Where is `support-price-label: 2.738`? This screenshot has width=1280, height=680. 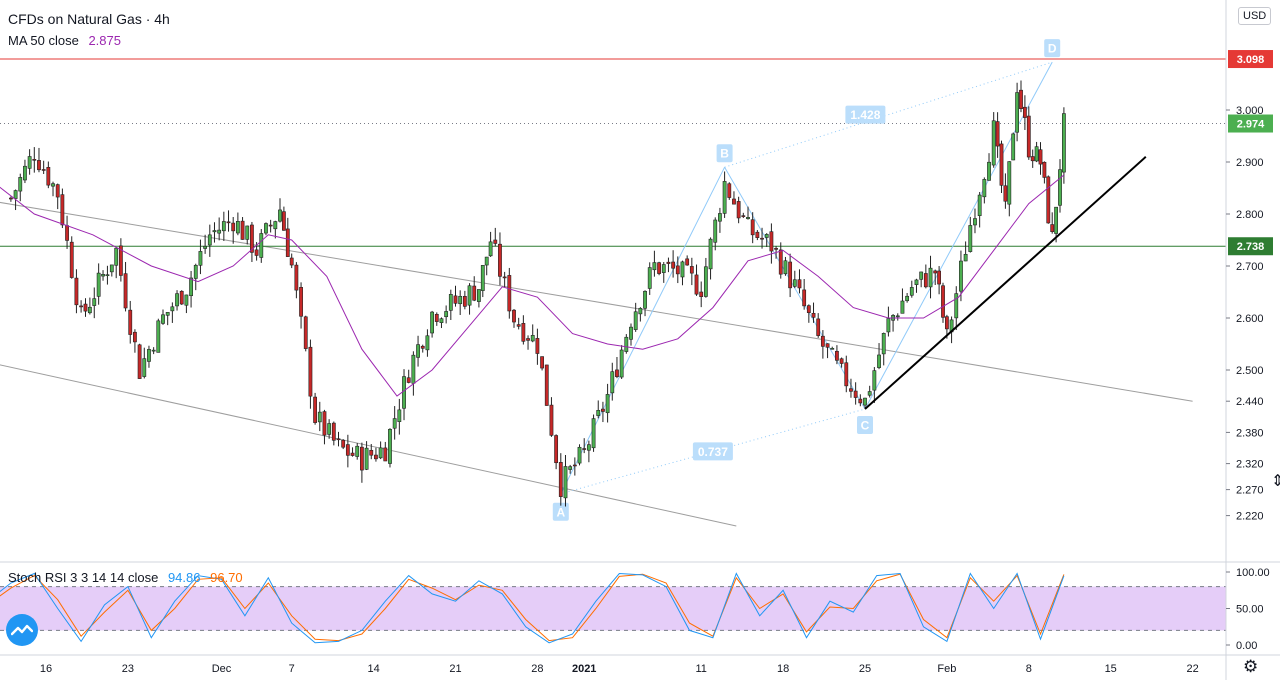
support-price-label: 2.738 is located at coordinates (1250, 246).